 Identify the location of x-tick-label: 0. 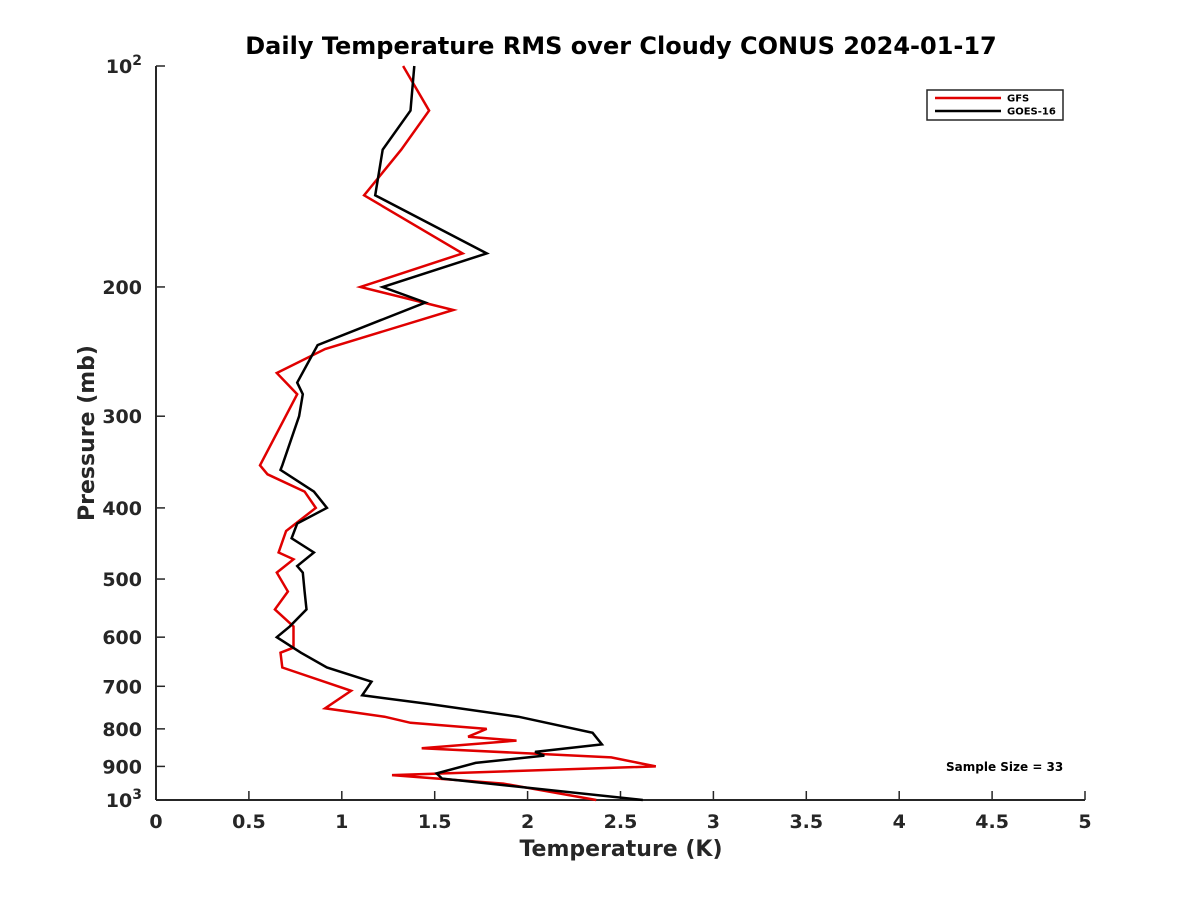
(155, 822).